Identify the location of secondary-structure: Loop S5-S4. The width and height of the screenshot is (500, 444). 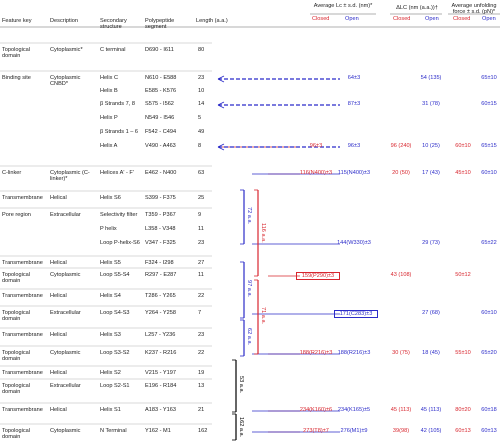
(115, 275).